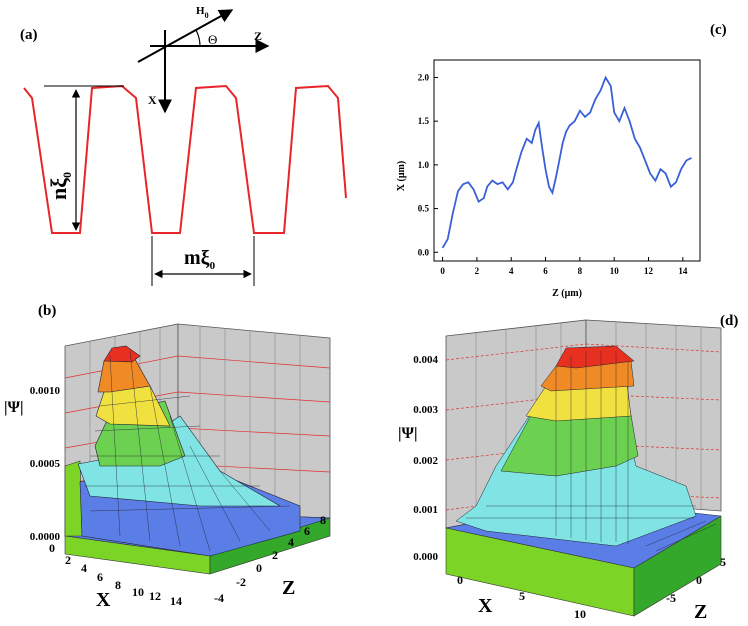 The height and width of the screenshot is (626, 748). Describe the element at coordinates (60, 186) in the screenshot. I see `n-xi-label: nξ0` at that location.